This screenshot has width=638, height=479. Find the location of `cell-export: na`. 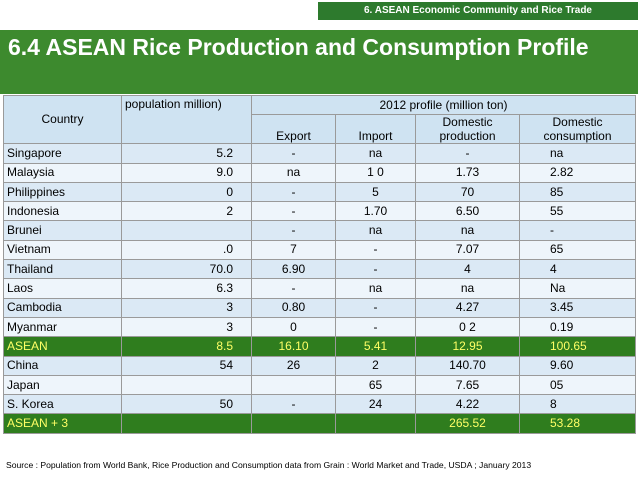

cell-export: na is located at coordinates (293, 172).